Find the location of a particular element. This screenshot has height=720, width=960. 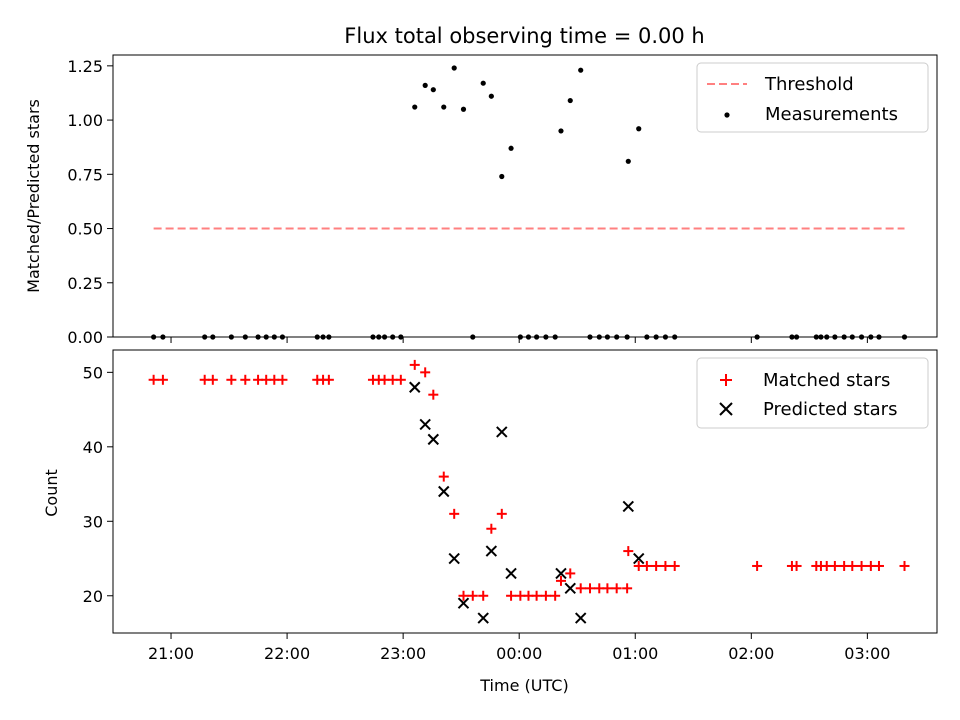

x-tick-label: 01:00 is located at coordinates (635, 653).